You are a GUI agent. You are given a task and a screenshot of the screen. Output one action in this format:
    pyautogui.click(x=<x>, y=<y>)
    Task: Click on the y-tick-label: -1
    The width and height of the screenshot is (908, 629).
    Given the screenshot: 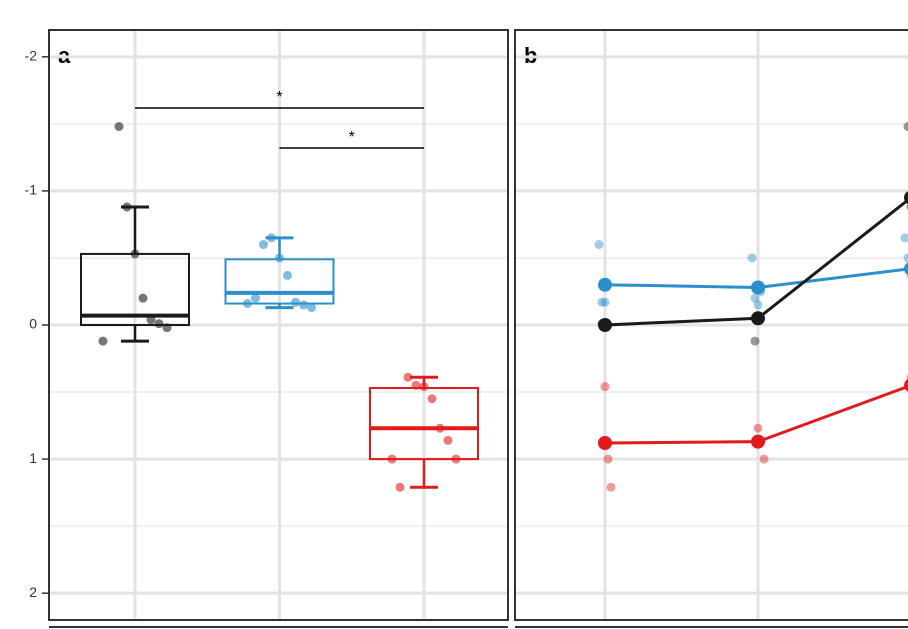 What is the action you would take?
    pyautogui.click(x=31, y=190)
    